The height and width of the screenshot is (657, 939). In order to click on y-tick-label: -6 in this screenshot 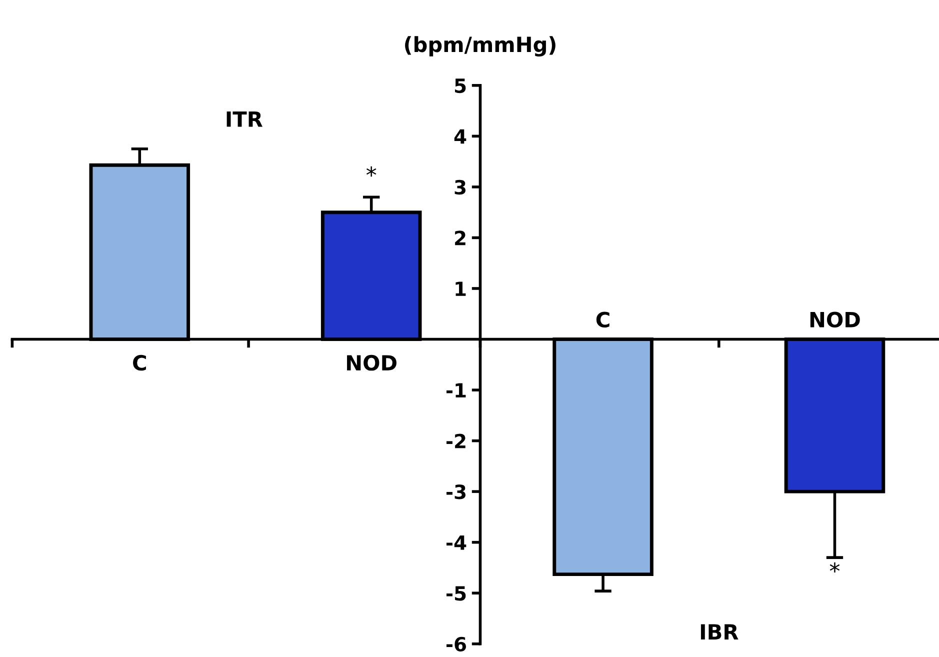, I will do `click(456, 644)`.